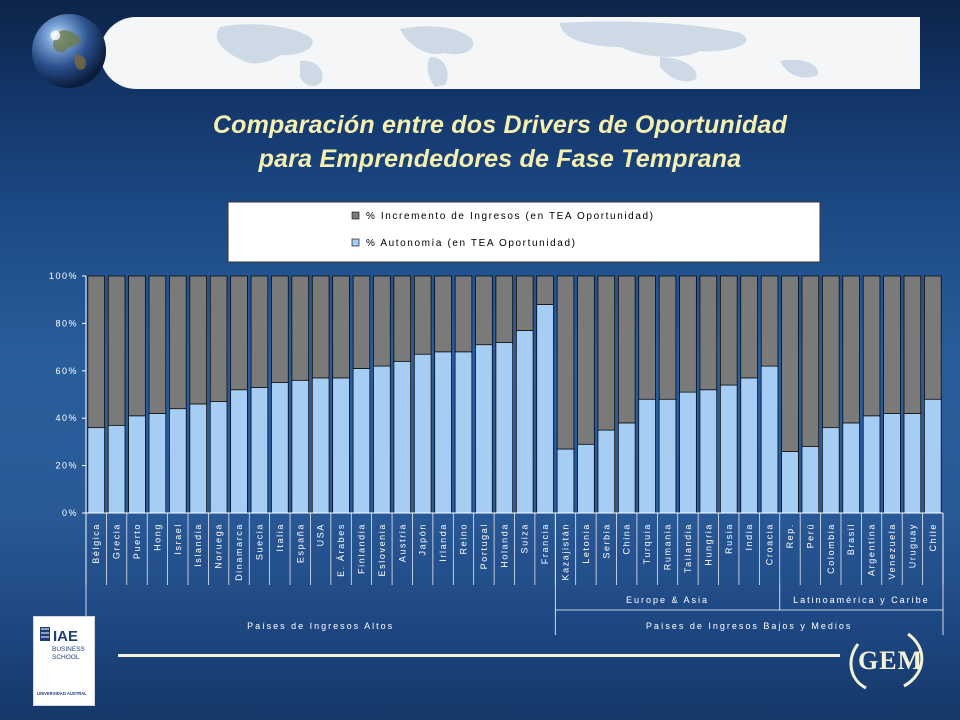 The height and width of the screenshot is (720, 960). I want to click on gem-logo: GEM, so click(886, 661).